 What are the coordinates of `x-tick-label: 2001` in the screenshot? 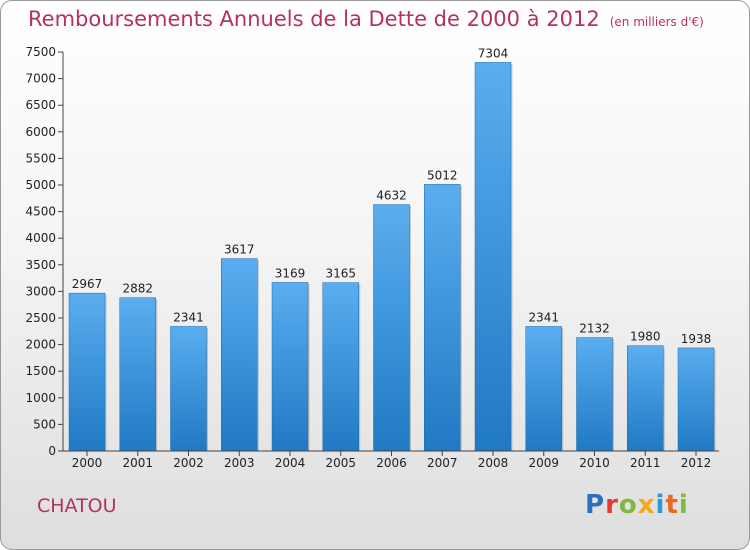 It's located at (137, 463).